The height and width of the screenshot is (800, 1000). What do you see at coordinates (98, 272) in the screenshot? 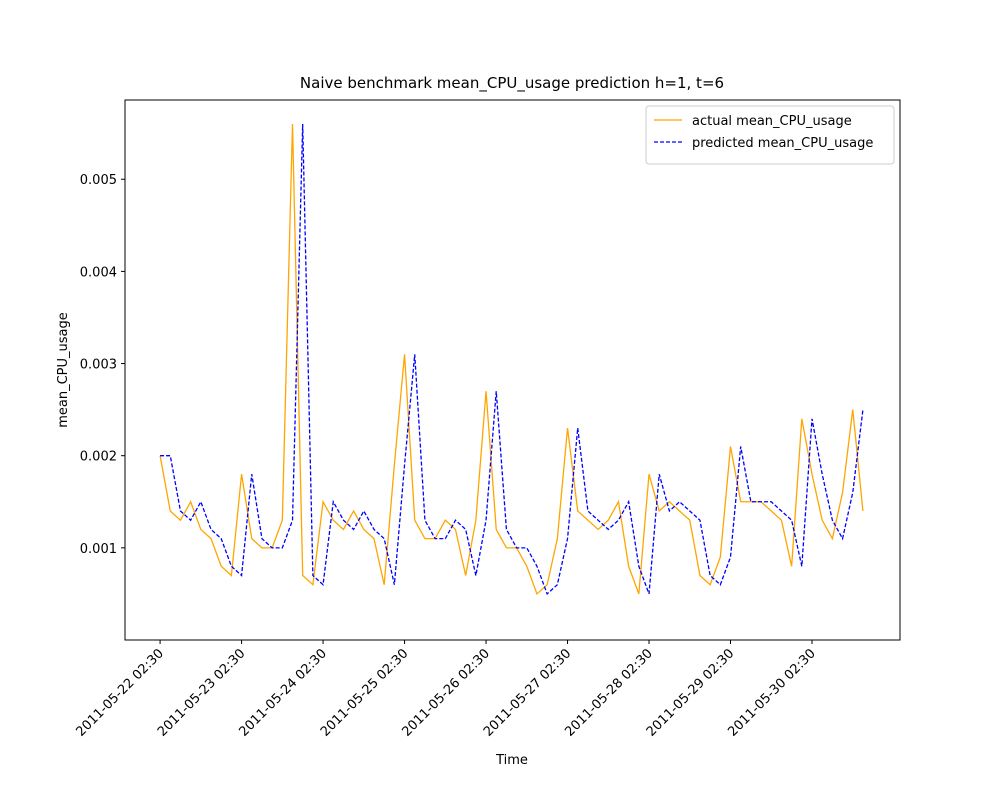
I see `y-tick-label: 0.004` at bounding box center [98, 272].